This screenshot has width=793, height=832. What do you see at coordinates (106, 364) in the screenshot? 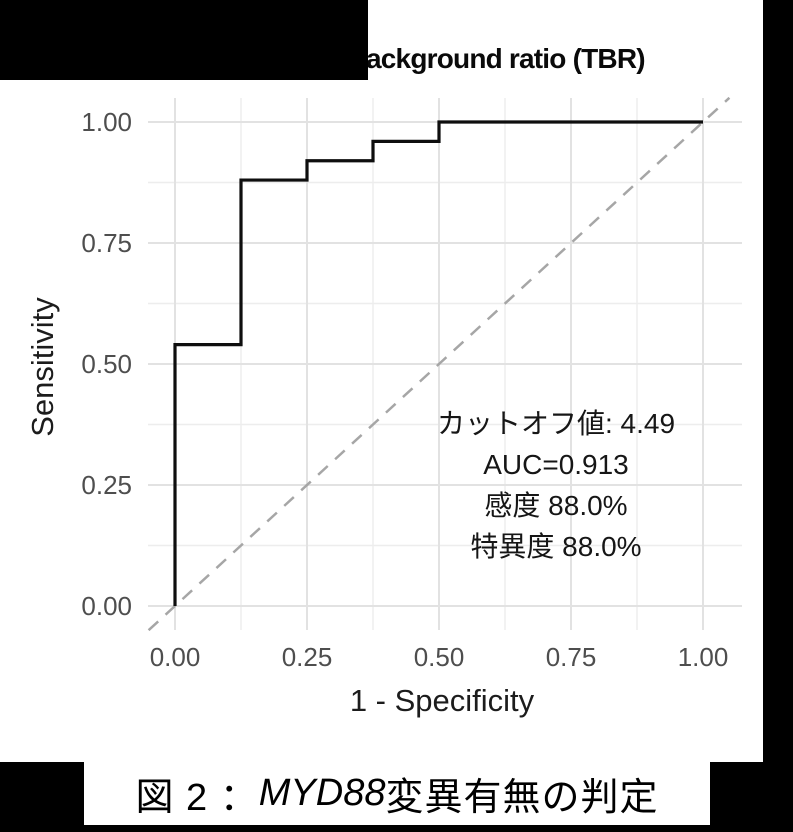
I see `y-tick-label: 0.50` at bounding box center [106, 364].